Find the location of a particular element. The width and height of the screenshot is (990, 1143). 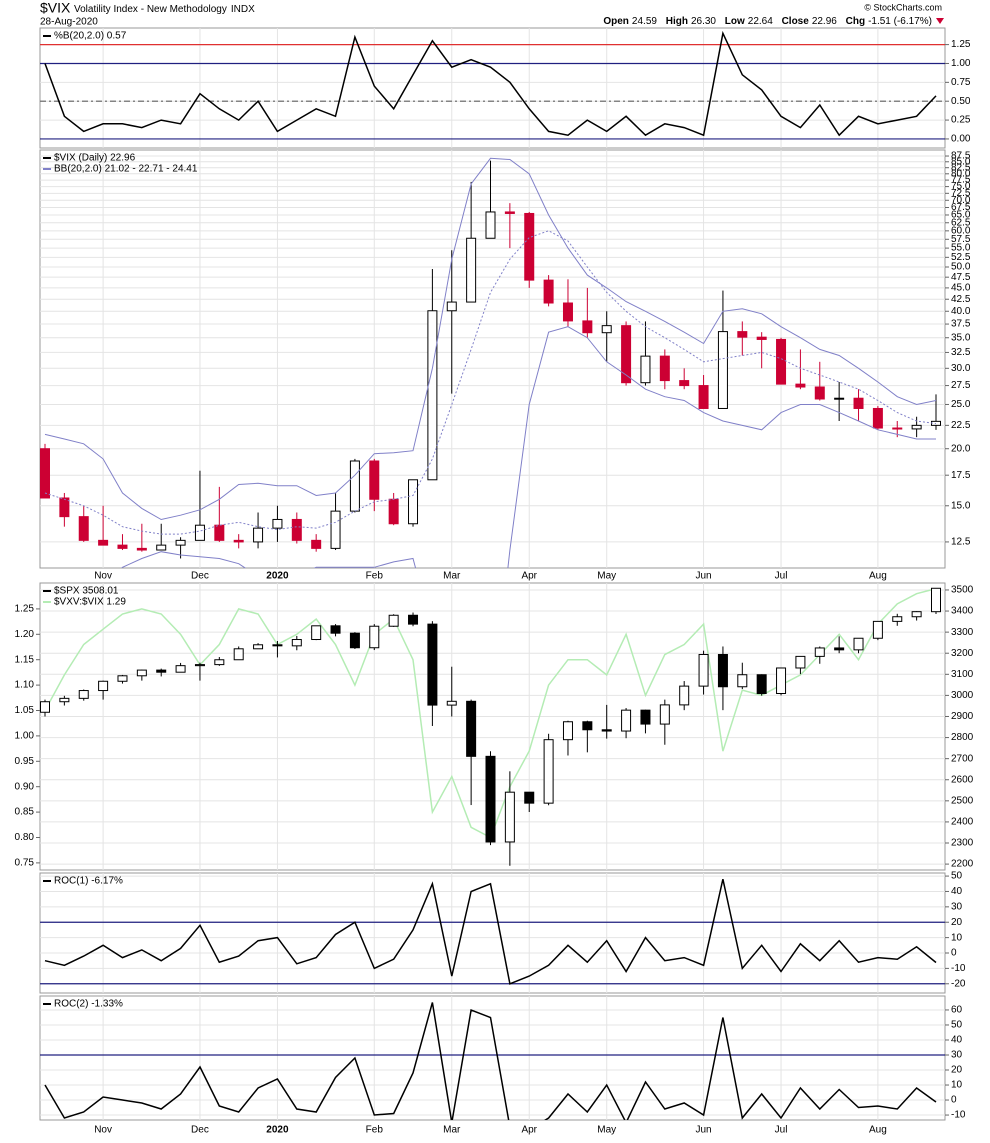

y-tick-label: 45.0 is located at coordinates (961, 288).